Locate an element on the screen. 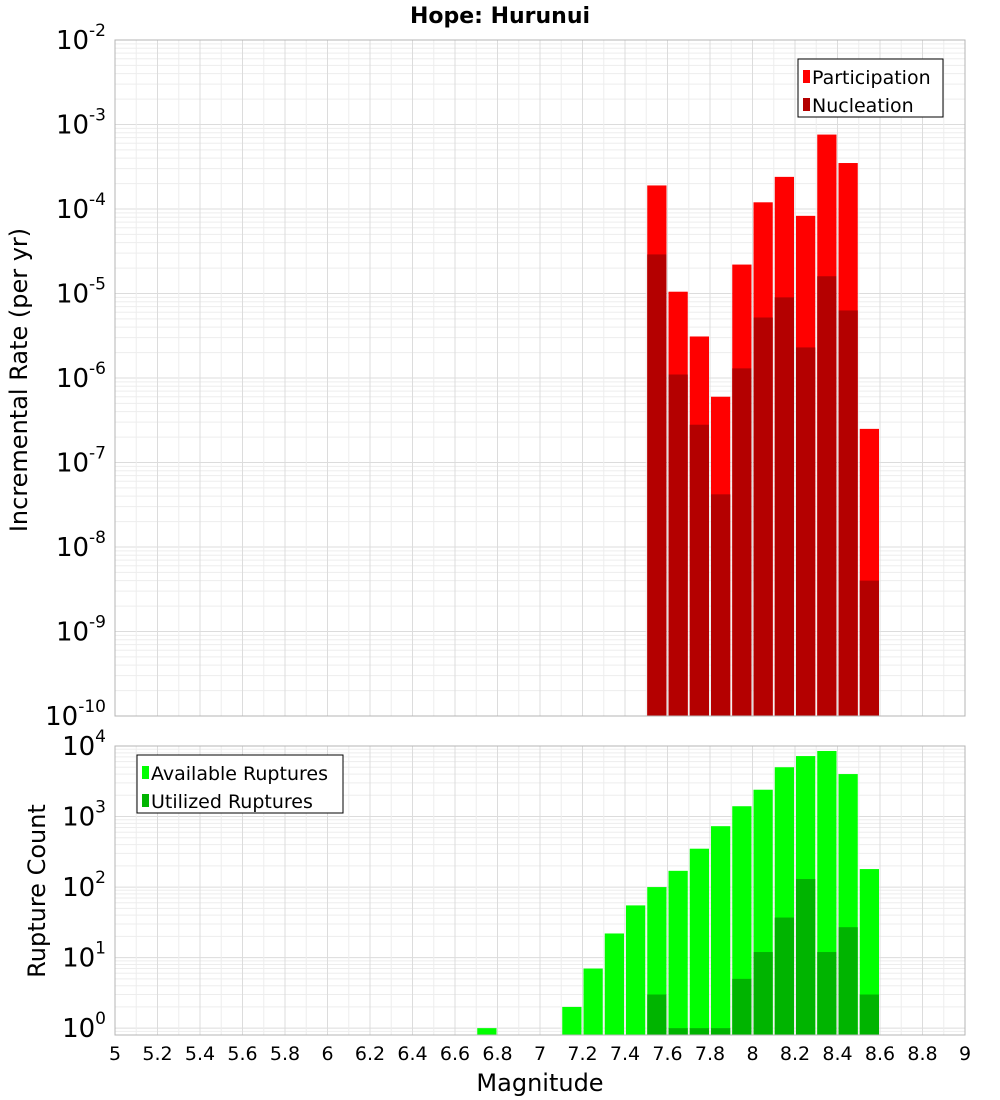  x-axis-label: Magnitude is located at coordinates (539, 1083).